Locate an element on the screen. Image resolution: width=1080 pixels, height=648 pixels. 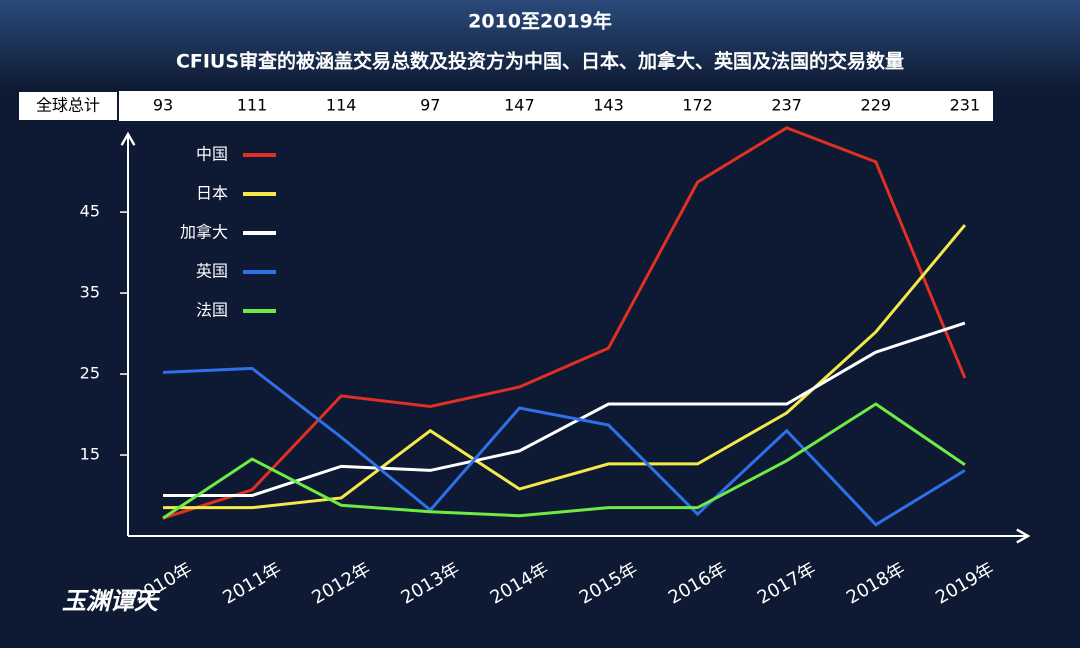
legend-label: 法国 is located at coordinates (212, 310).